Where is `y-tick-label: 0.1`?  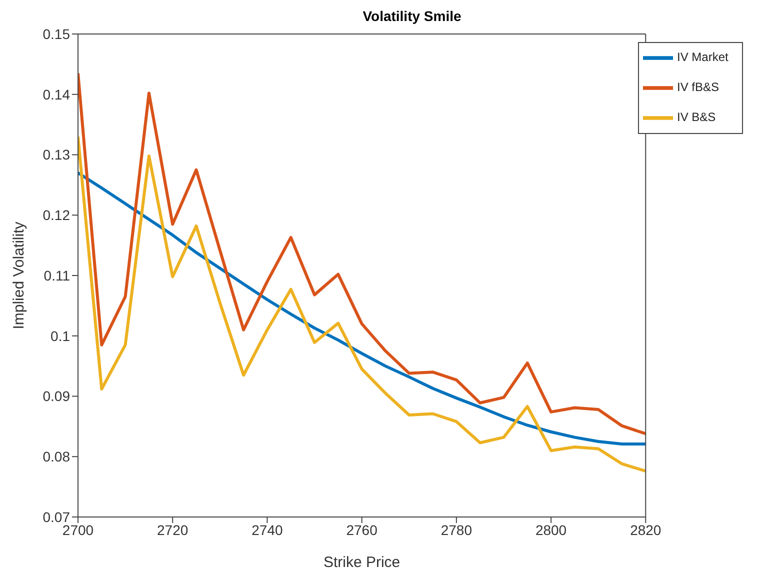 y-tick-label: 0.1 is located at coordinates (60, 336).